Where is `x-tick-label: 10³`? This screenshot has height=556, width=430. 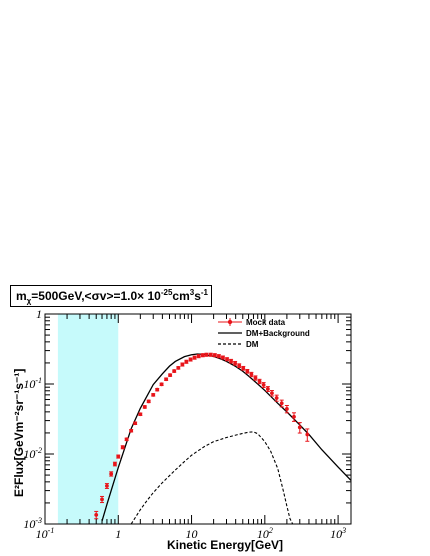 x-tick-label: 10³ is located at coordinates (338, 533).